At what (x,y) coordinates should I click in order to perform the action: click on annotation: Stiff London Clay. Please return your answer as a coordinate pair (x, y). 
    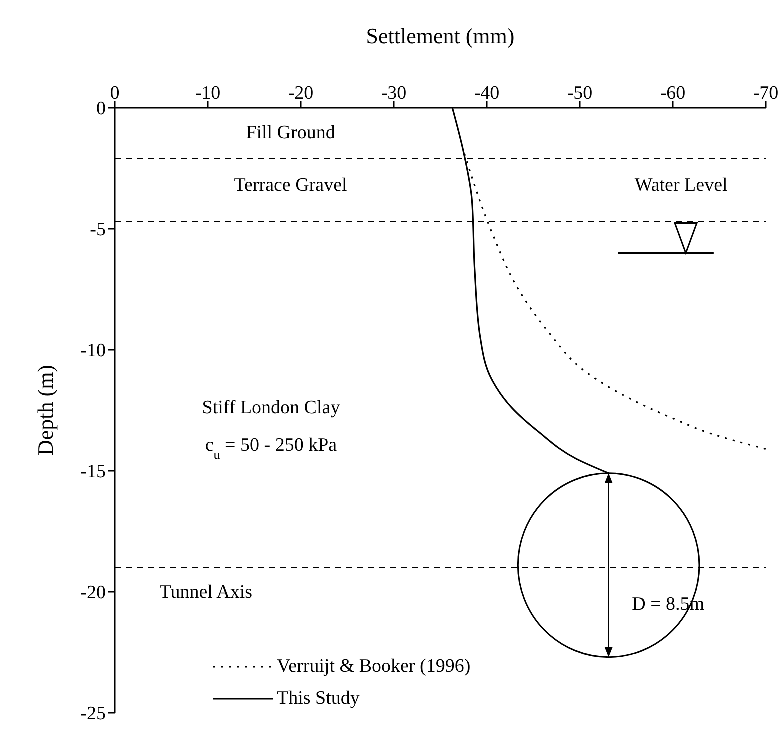
    Looking at the image, I should click on (271, 408).